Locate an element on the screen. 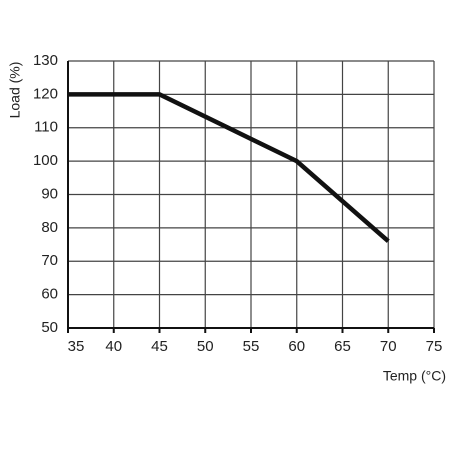 The width and height of the screenshot is (452, 452). x-tick-label: 45 is located at coordinates (159, 346).